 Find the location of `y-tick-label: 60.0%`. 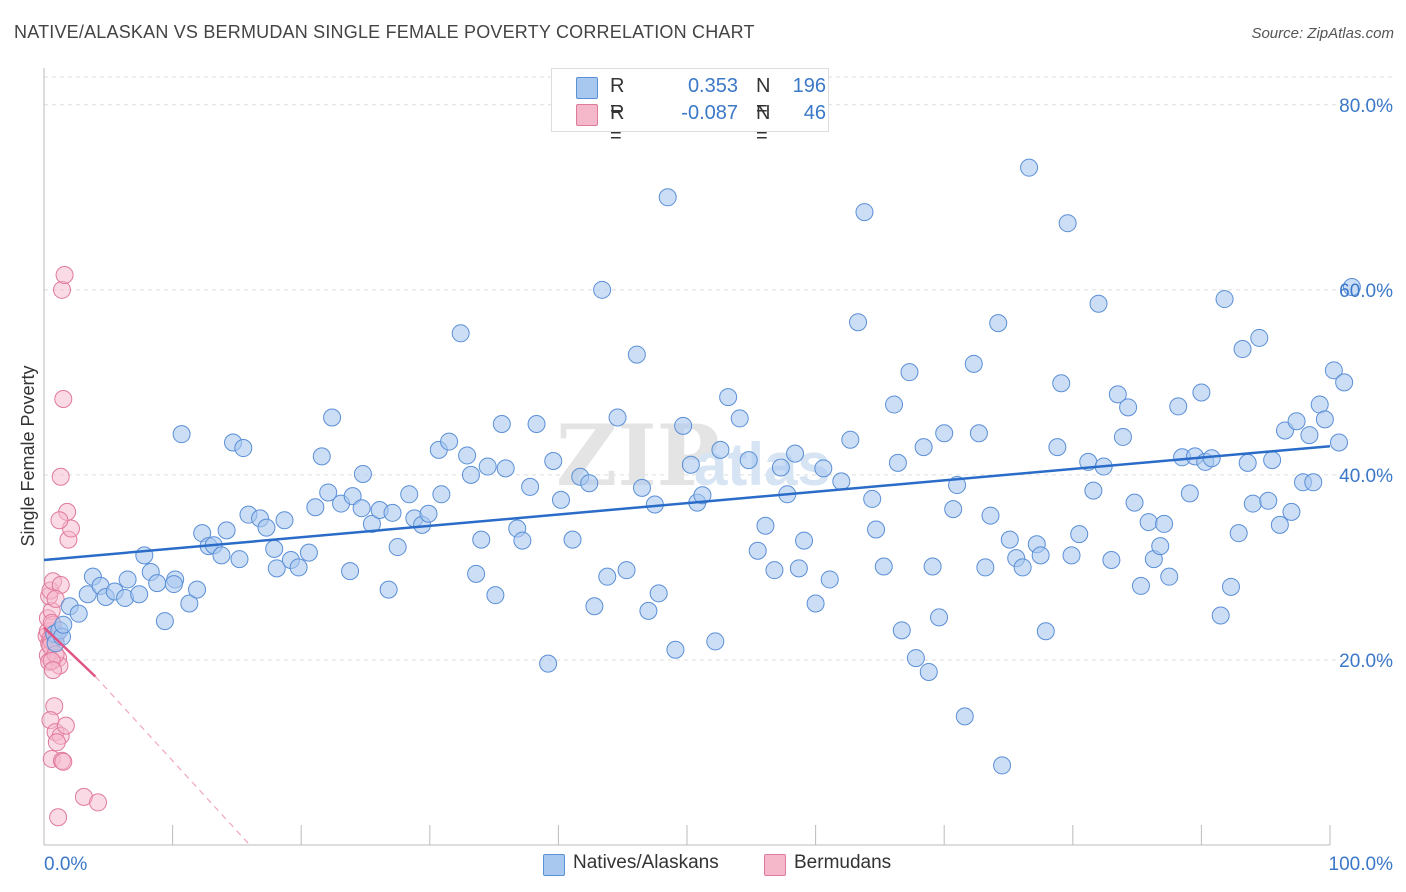

y-tick-label: 60.0% is located at coordinates (1366, 291).